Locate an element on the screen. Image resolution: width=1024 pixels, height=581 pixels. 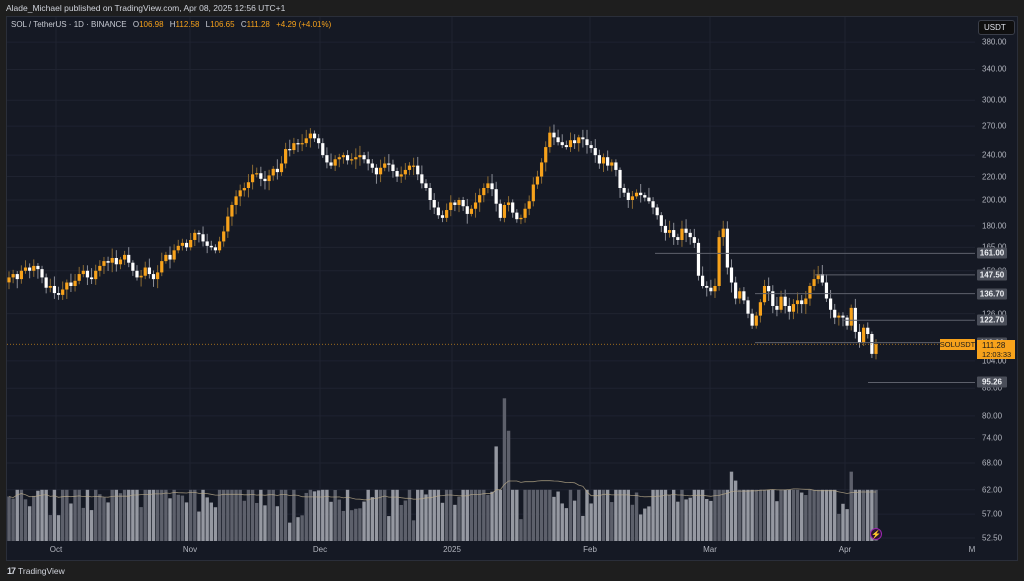
time-tick-label: Nov is located at coordinates (190, 549).